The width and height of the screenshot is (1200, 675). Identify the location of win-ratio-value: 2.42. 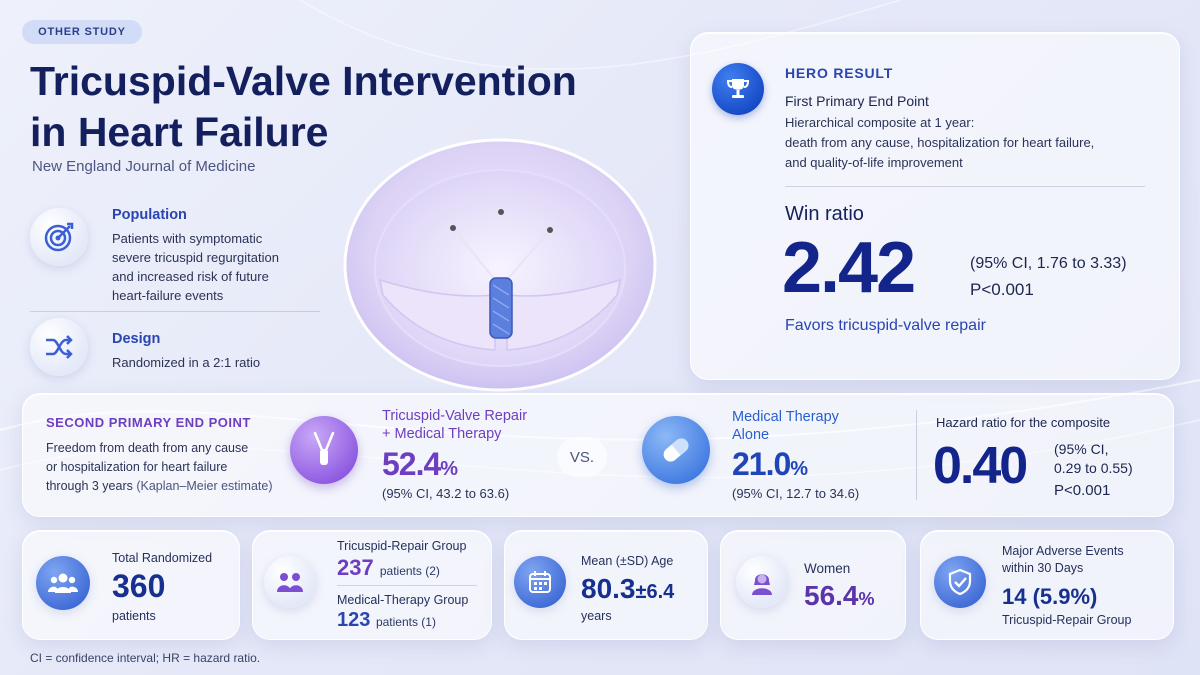
(849, 268).